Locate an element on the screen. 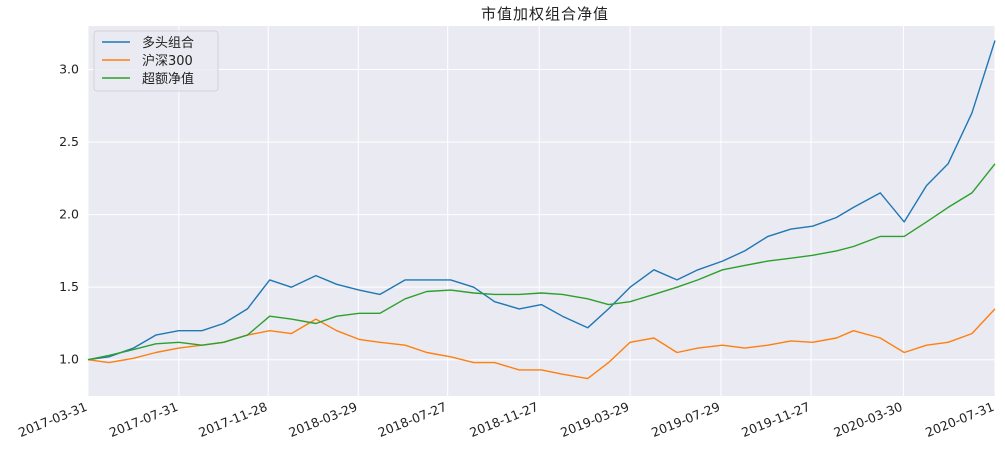 The image size is (1005, 453). legend-label: 超额净值 is located at coordinates (168, 79).